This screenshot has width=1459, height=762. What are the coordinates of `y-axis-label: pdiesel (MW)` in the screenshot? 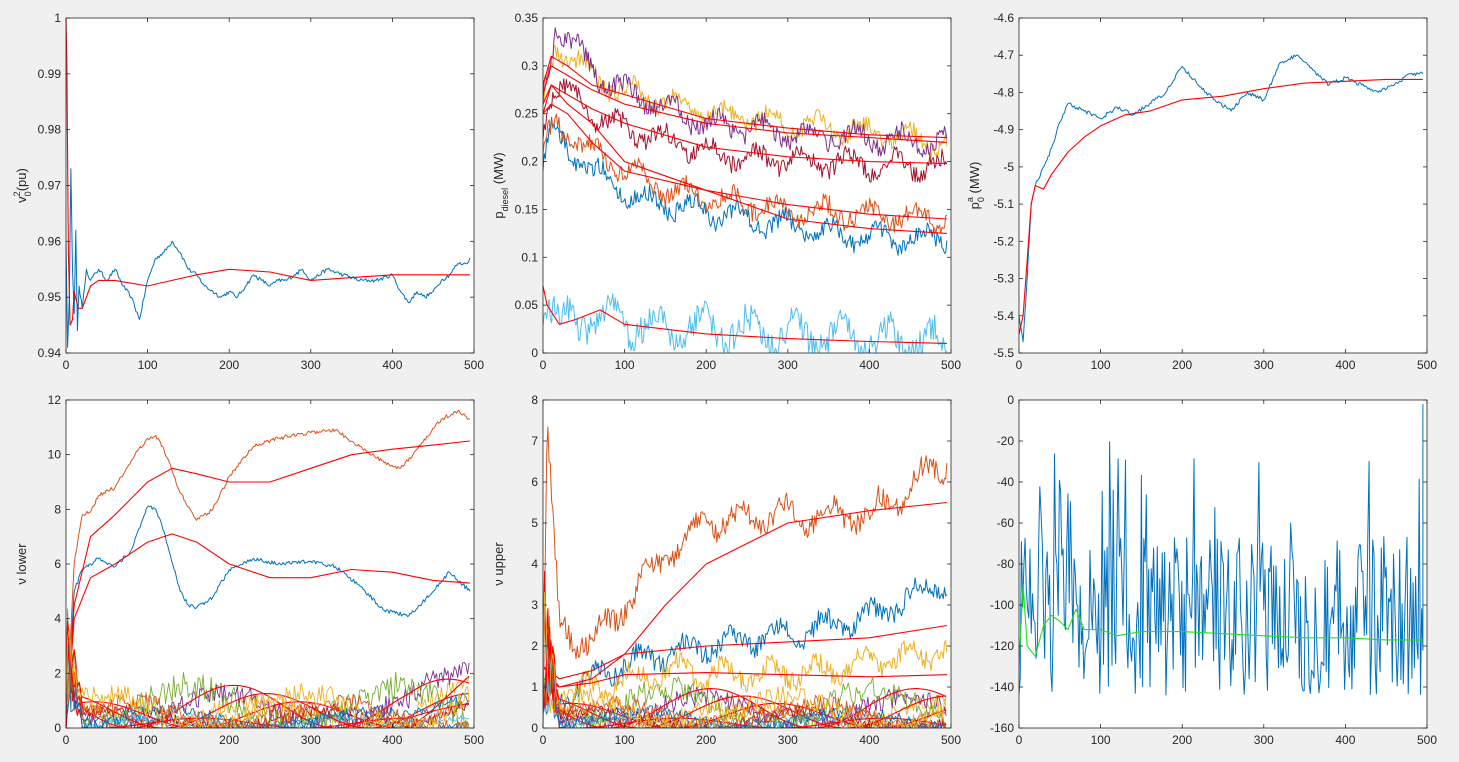 It's located at (500, 185).